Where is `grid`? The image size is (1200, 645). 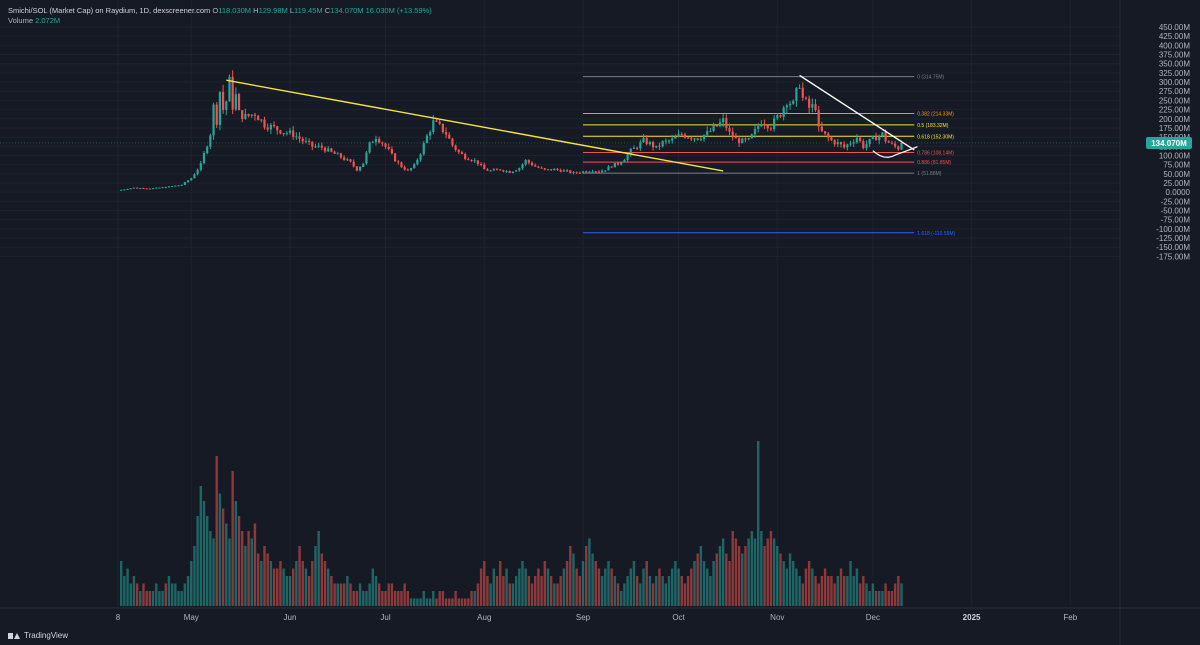 grid is located at coordinates (560, 143).